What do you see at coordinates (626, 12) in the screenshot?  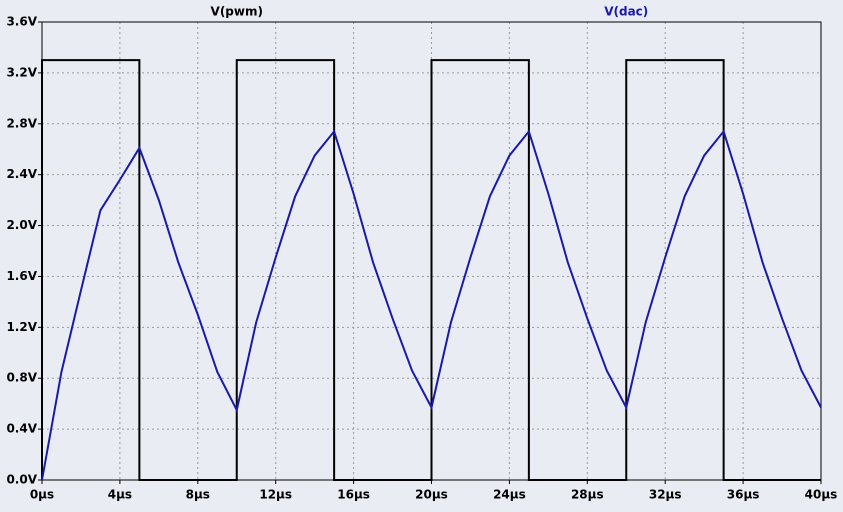 I see `legend-entry: V(dac)` at bounding box center [626, 12].